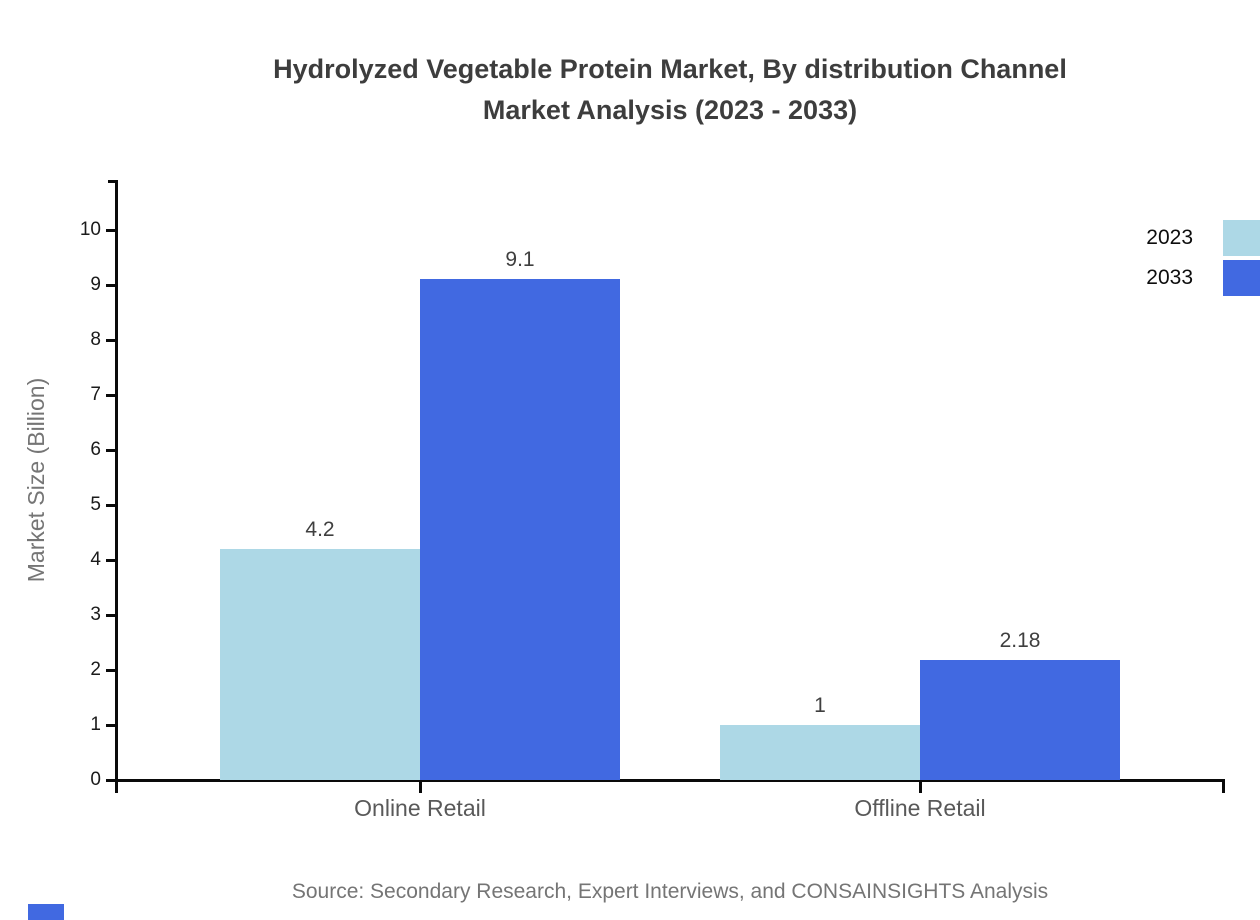 This screenshot has height=920, width=1260. I want to click on y-axis-end-tick, so click(113, 181).